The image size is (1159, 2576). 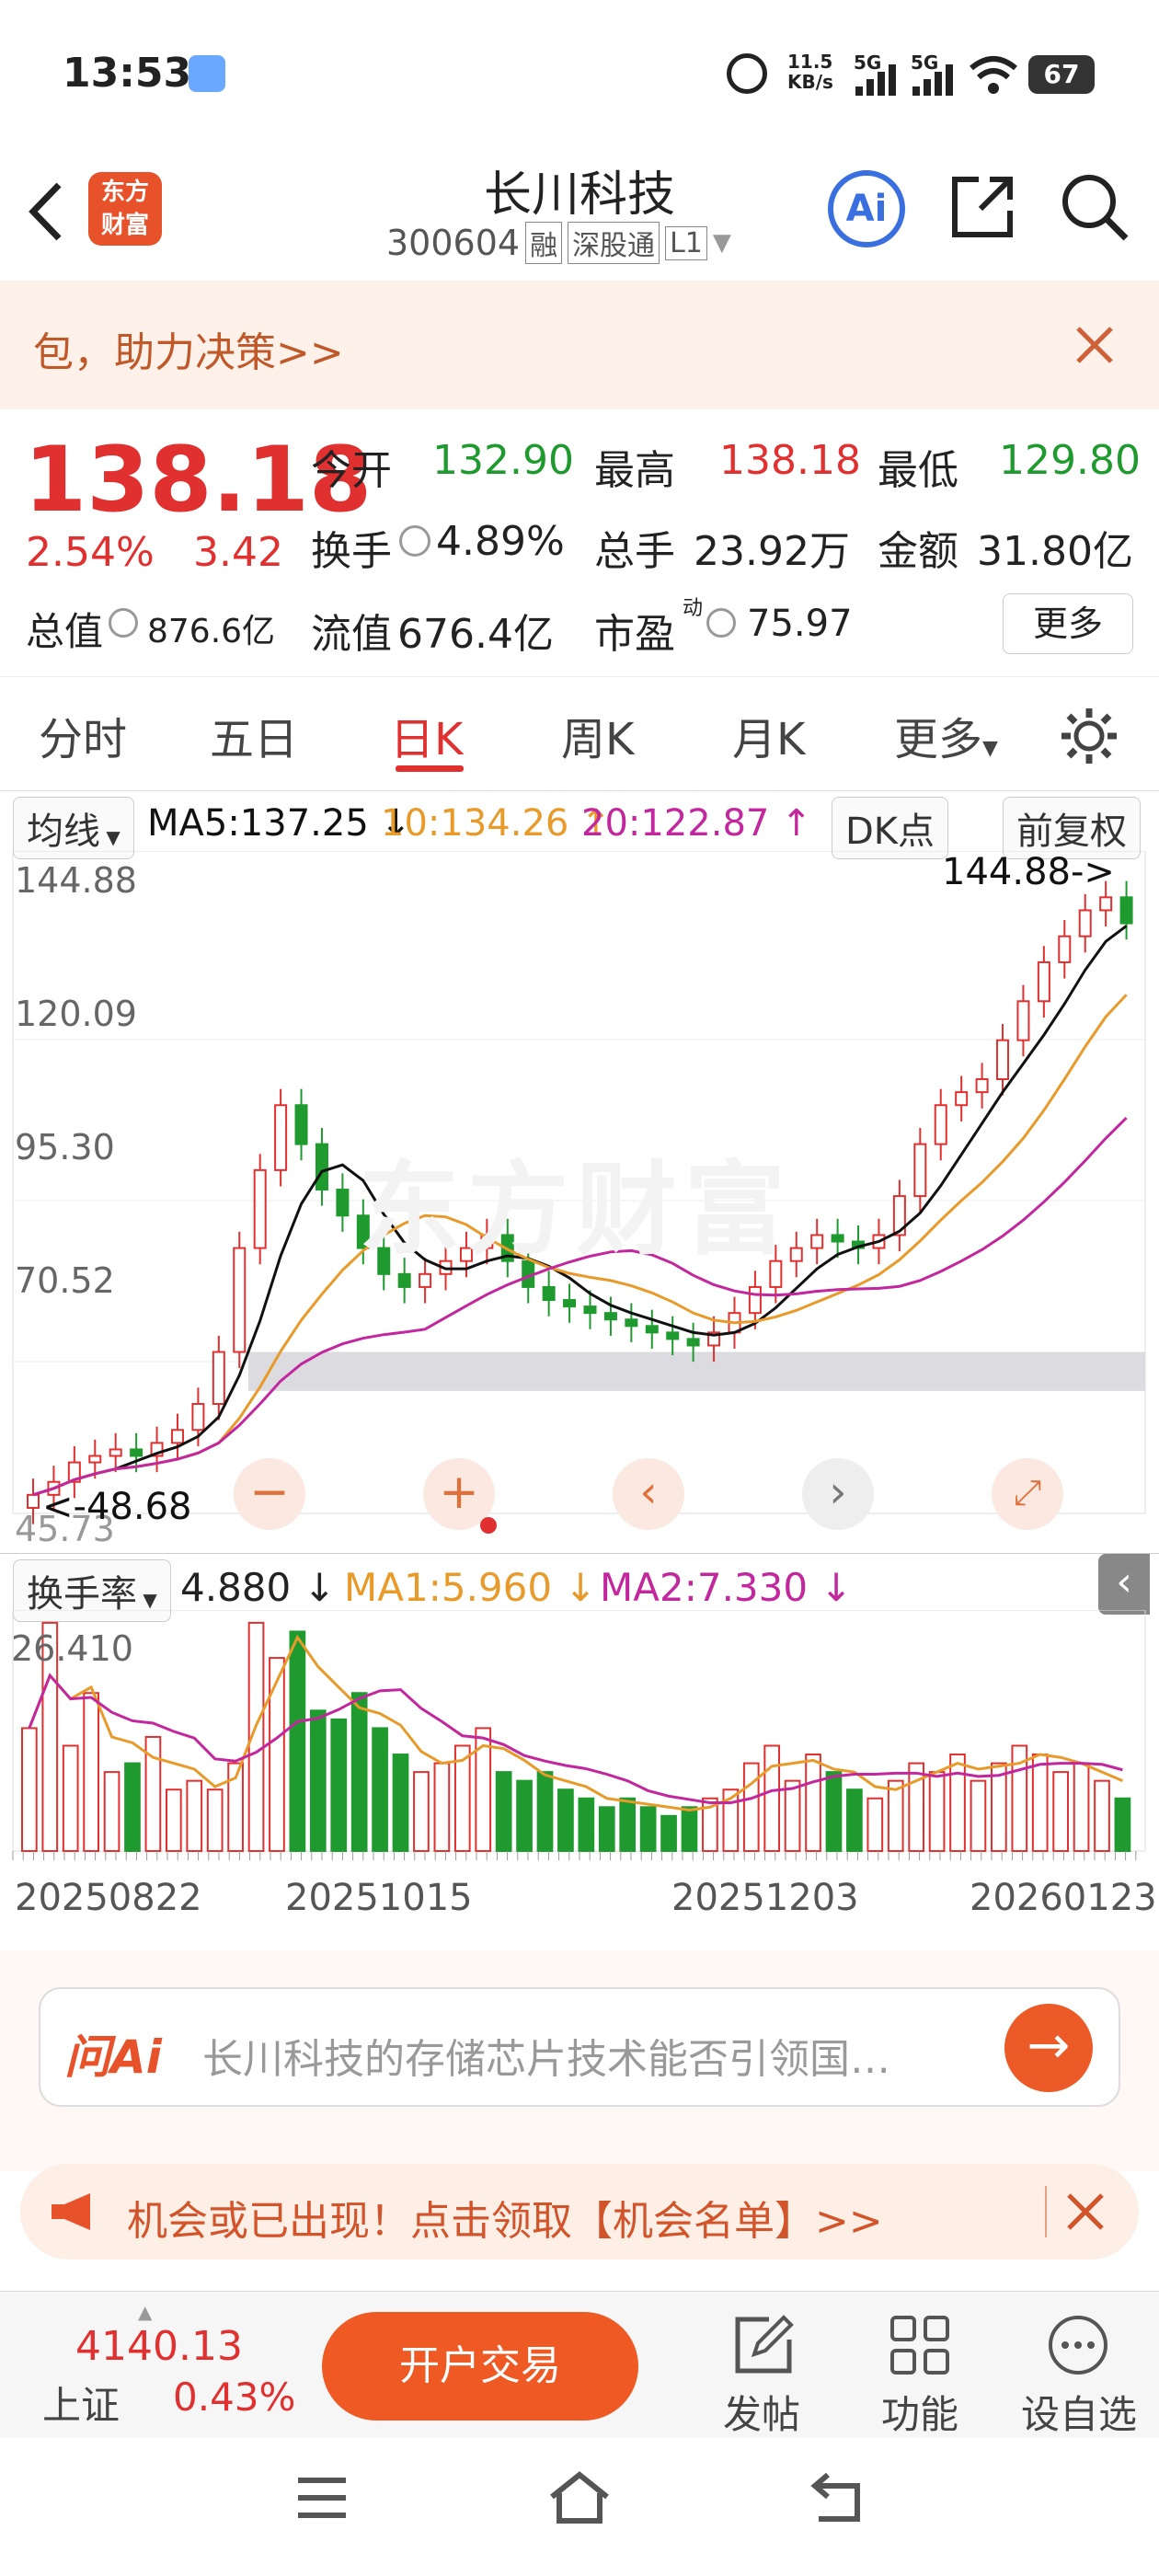 I want to click on change-pct: 2.54%, so click(x=90, y=552).